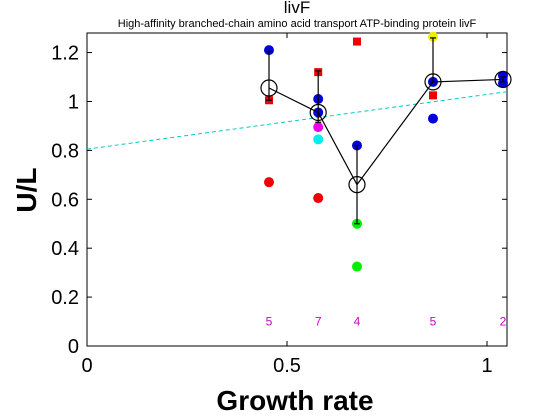  I want to click on y-tick-label: 1.2, so click(65, 54).